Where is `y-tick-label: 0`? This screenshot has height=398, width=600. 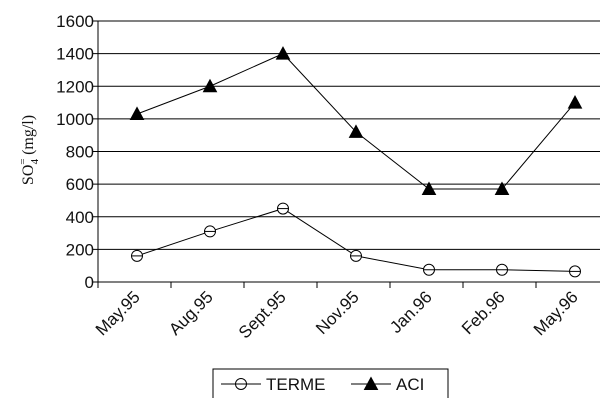
y-tick-label: 0 is located at coordinates (89, 282).